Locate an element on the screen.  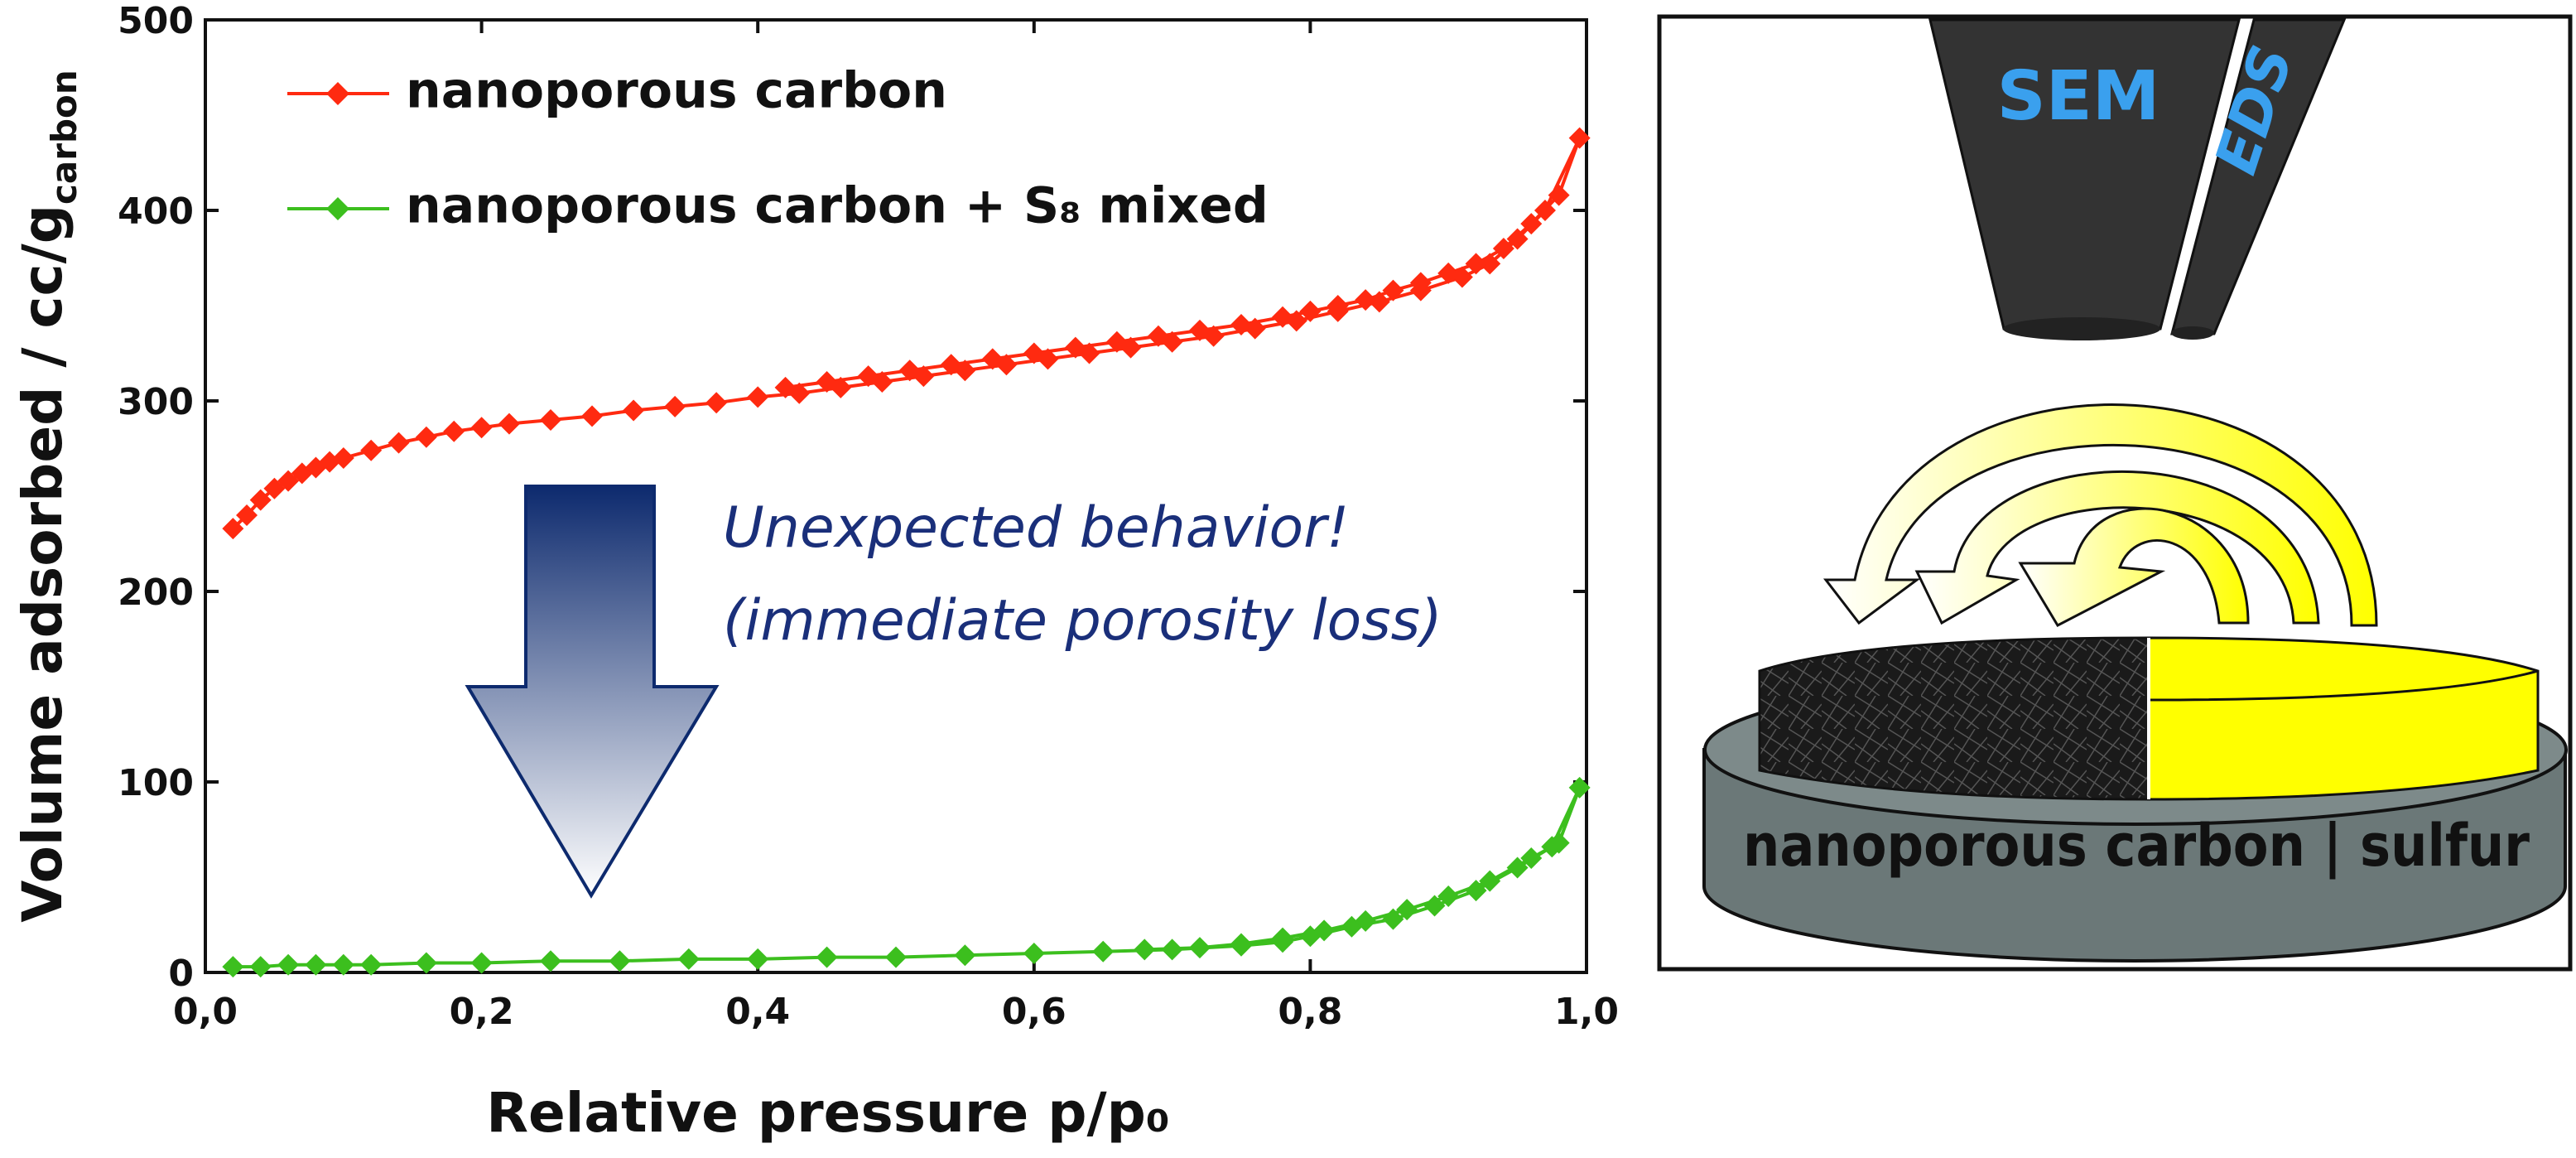
y-tick-label: 0 is located at coordinates (181, 974).